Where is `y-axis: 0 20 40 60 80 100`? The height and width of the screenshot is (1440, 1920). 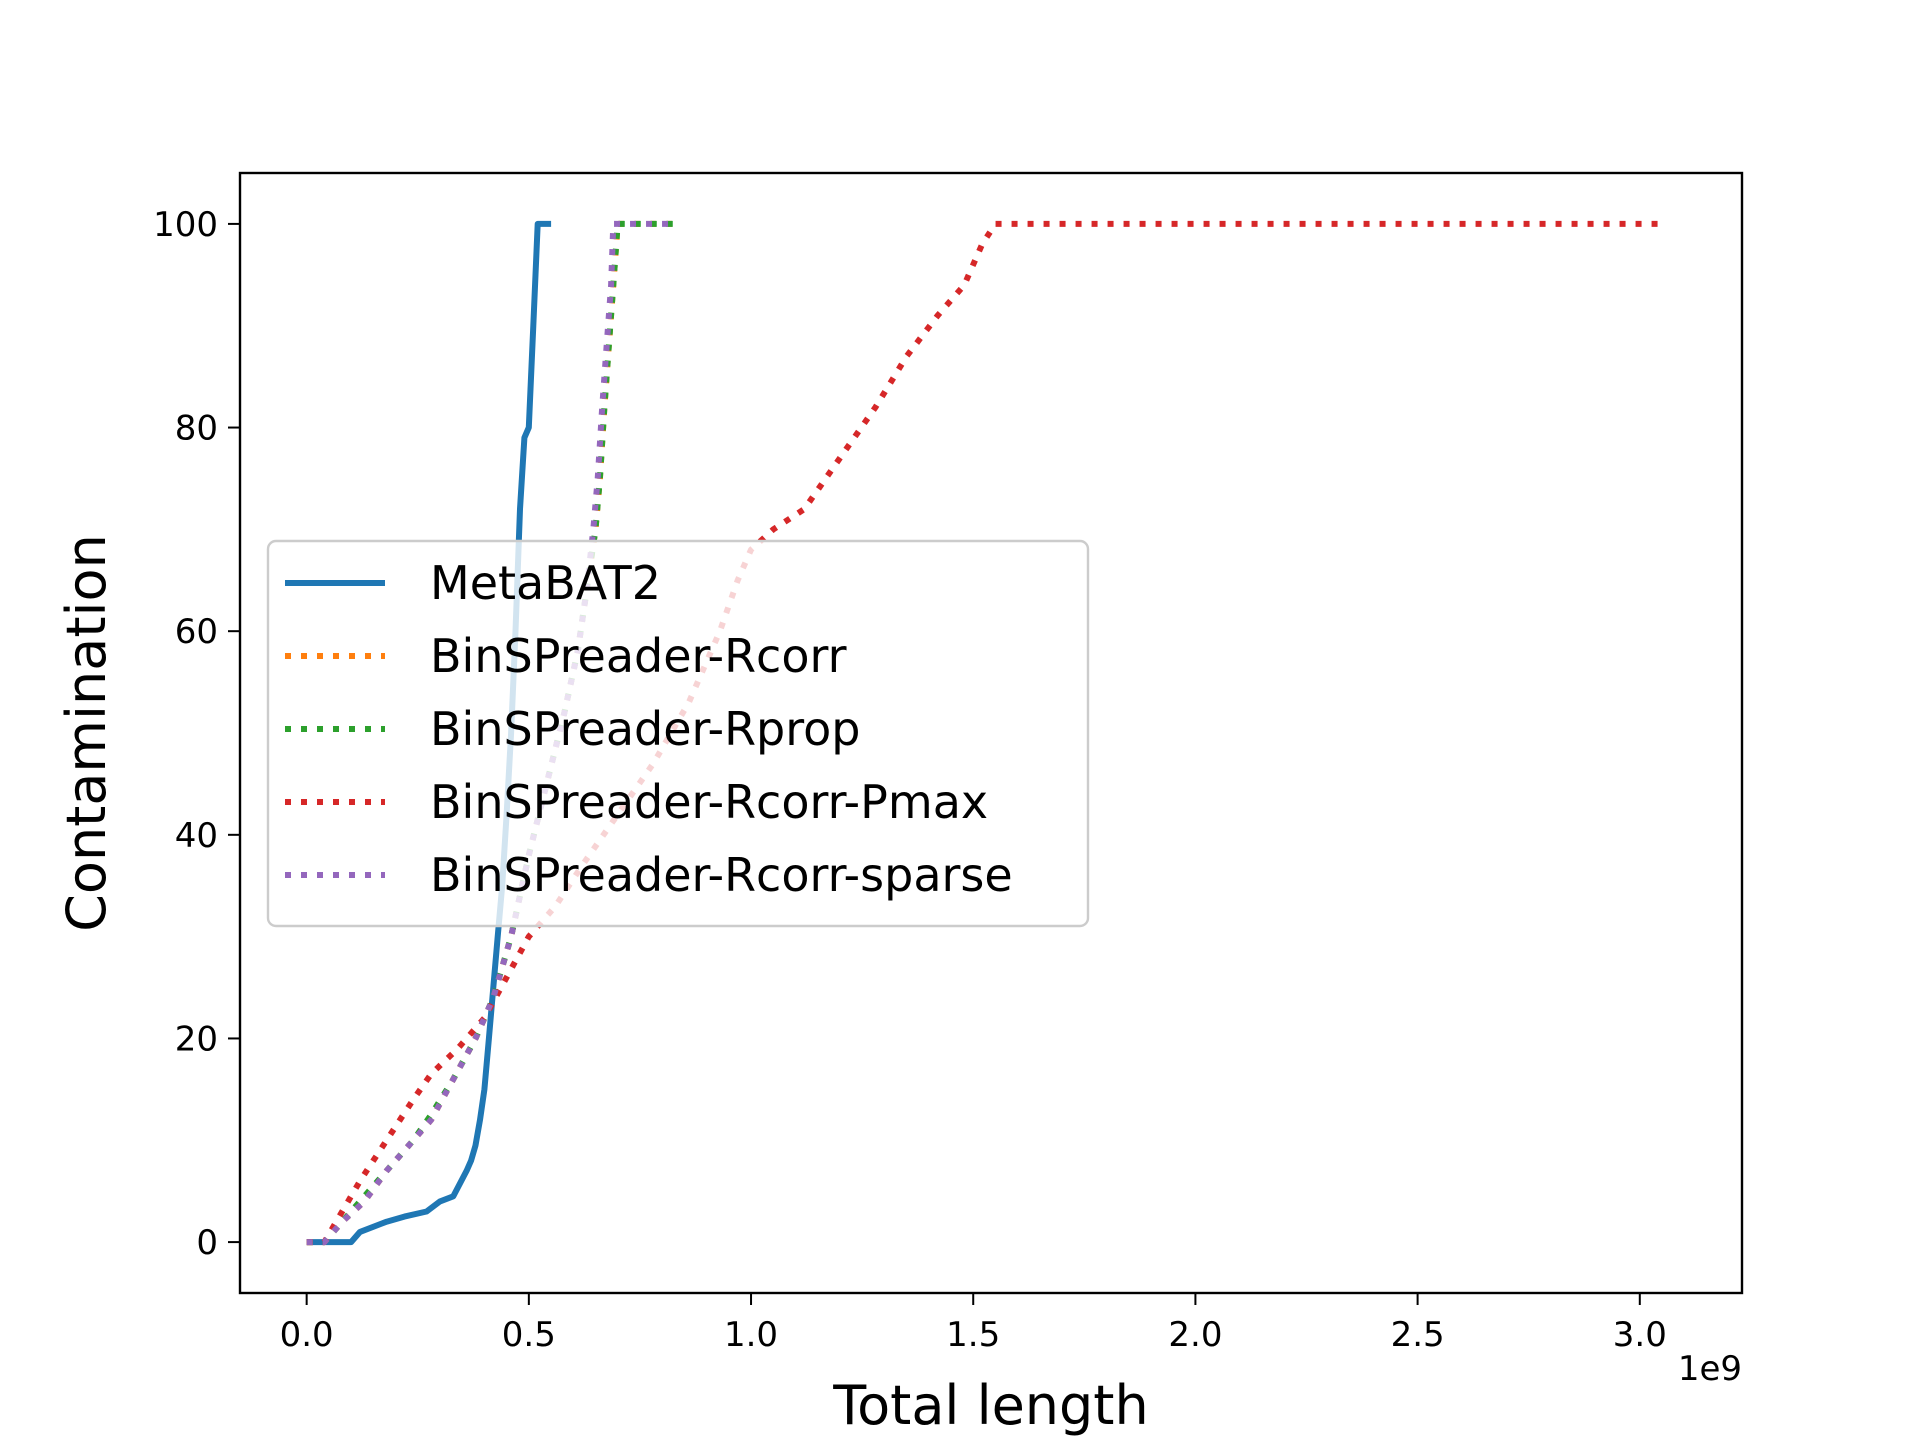 y-axis: 0 20 40 60 80 100 is located at coordinates (196, 734).